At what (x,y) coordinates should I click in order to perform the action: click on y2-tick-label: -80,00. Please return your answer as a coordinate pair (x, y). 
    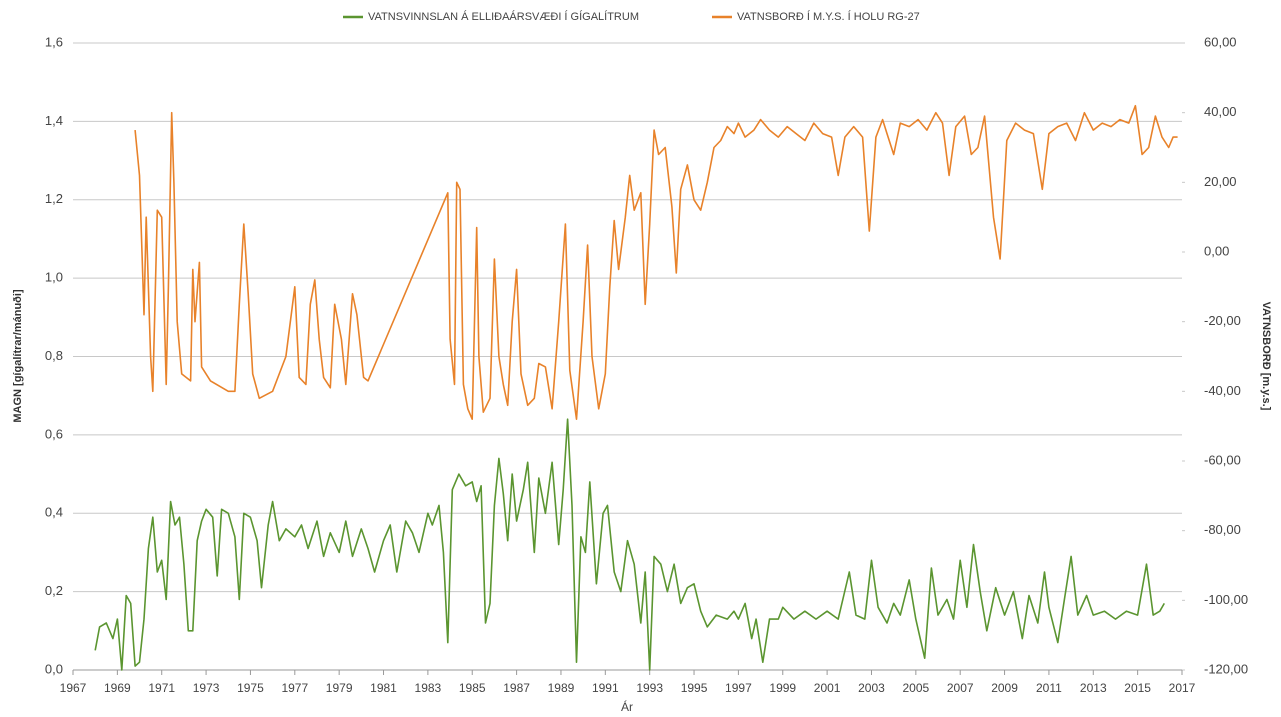
    Looking at the image, I should click on (1222, 529).